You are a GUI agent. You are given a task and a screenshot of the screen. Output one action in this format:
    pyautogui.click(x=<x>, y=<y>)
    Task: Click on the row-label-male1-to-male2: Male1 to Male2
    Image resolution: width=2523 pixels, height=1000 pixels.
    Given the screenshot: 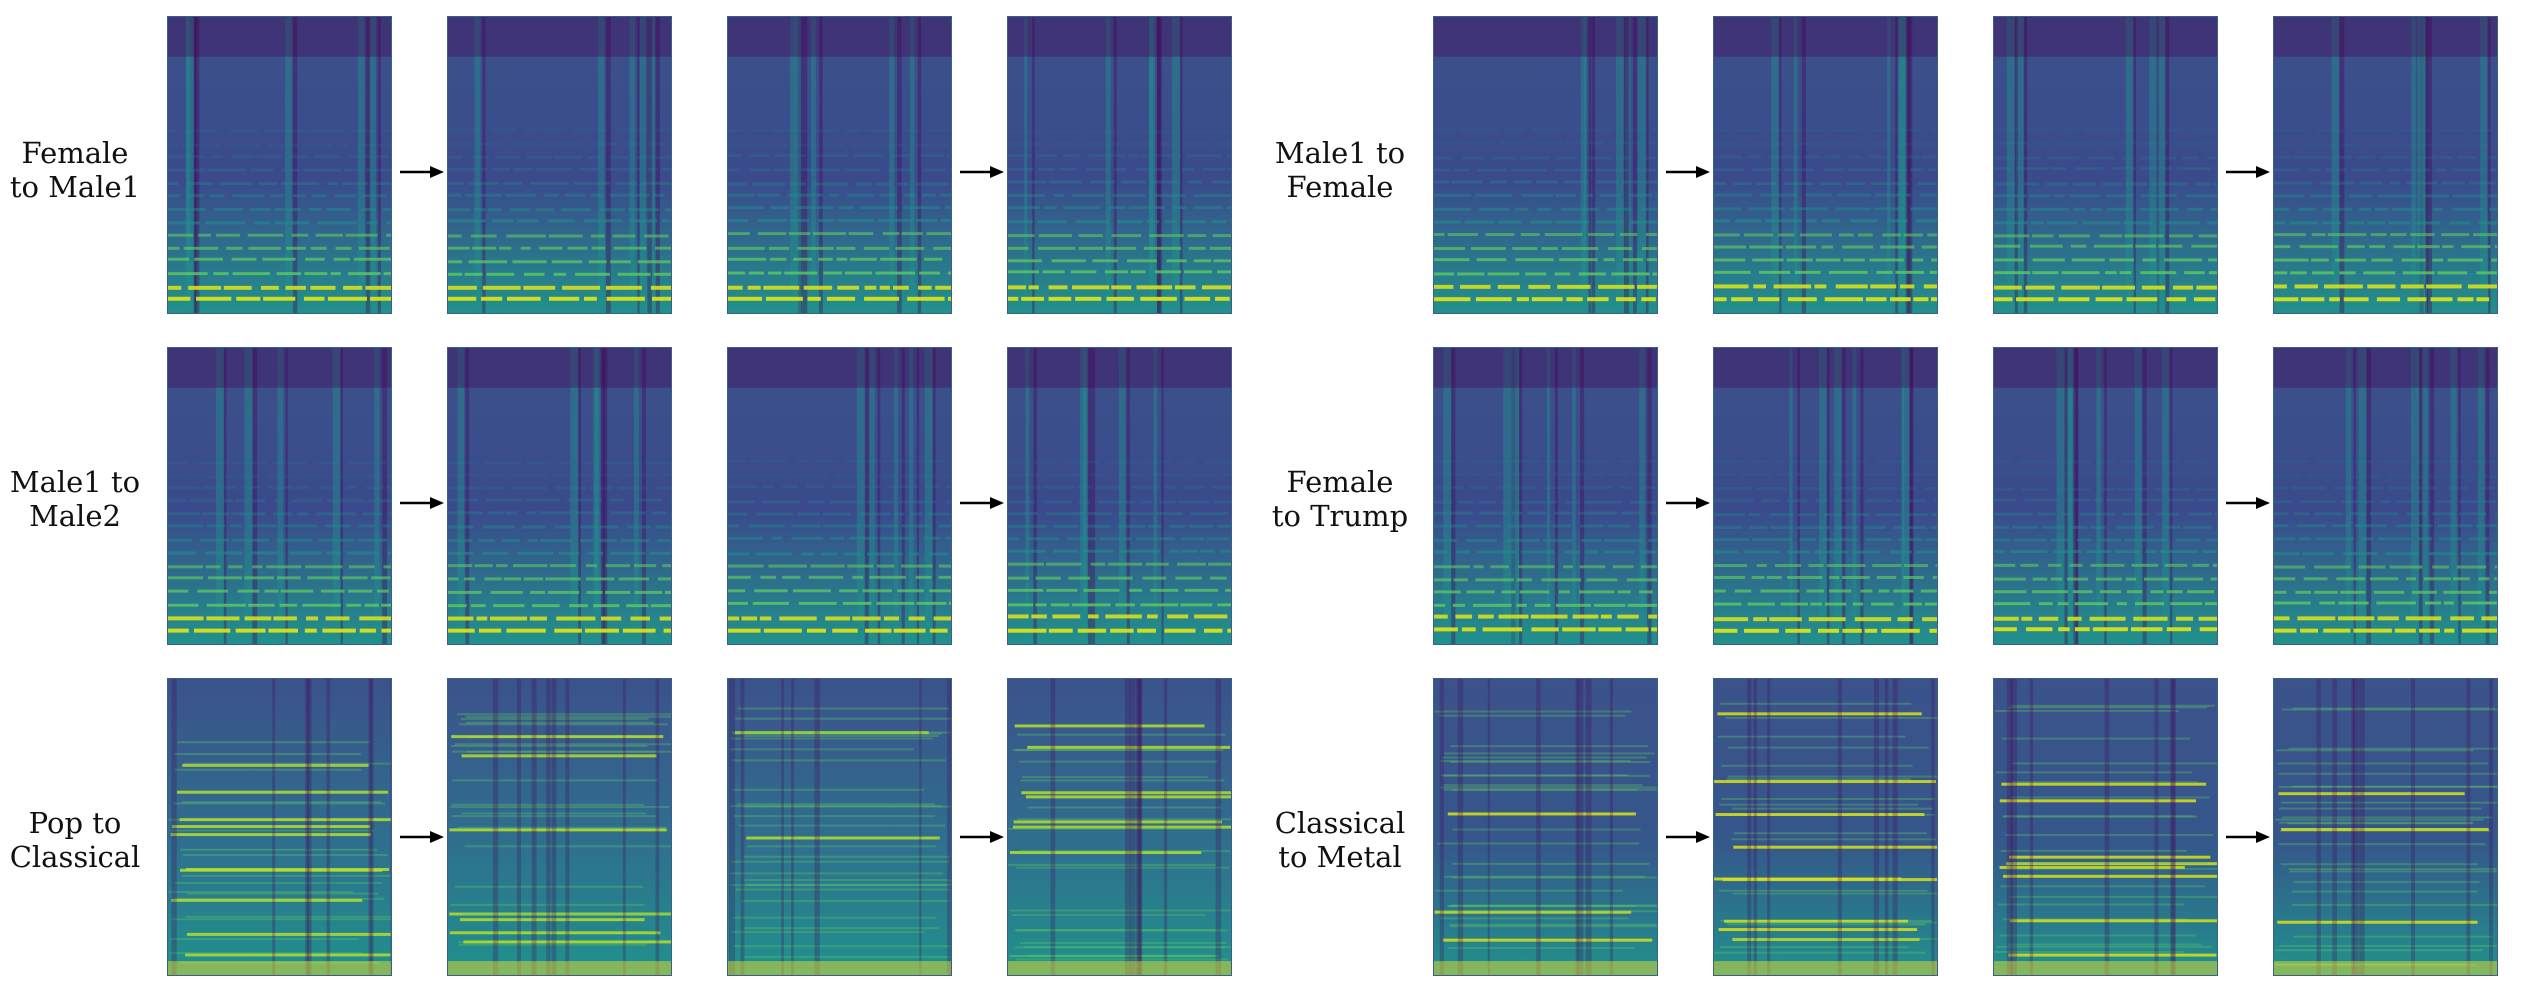 What is the action you would take?
    pyautogui.click(x=75, y=499)
    